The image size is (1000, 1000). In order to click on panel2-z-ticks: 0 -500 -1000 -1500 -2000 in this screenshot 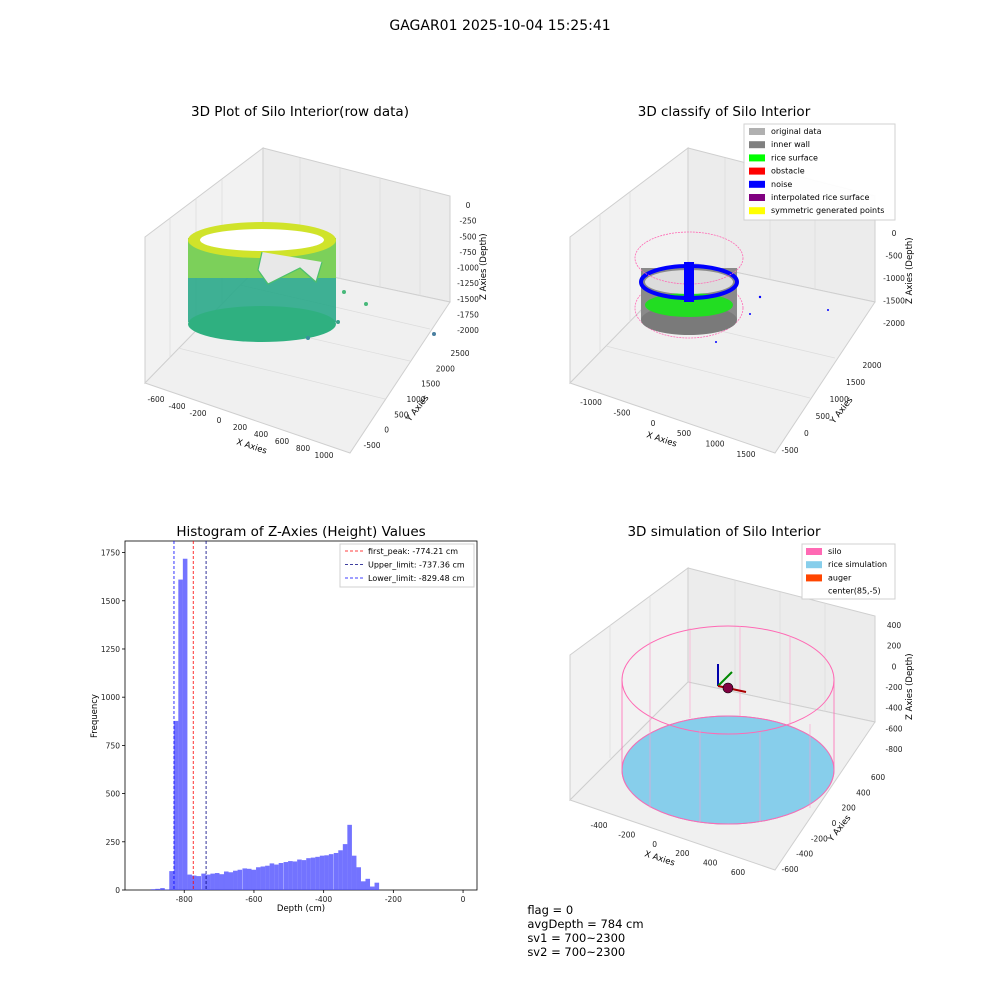, I will do `click(894, 278)`.